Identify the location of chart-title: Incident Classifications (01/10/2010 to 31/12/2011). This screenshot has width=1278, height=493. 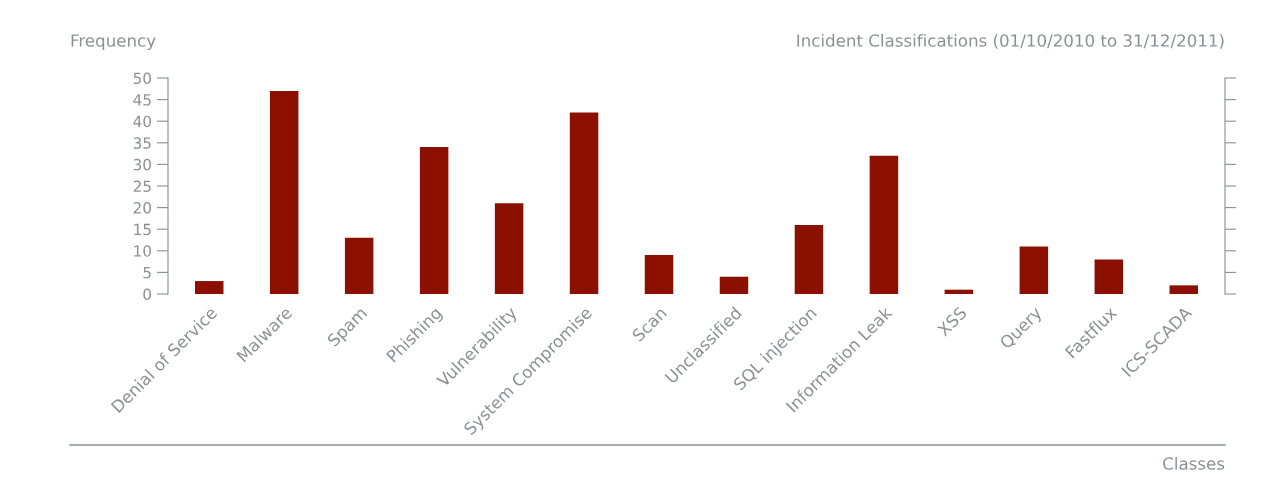
(1010, 41).